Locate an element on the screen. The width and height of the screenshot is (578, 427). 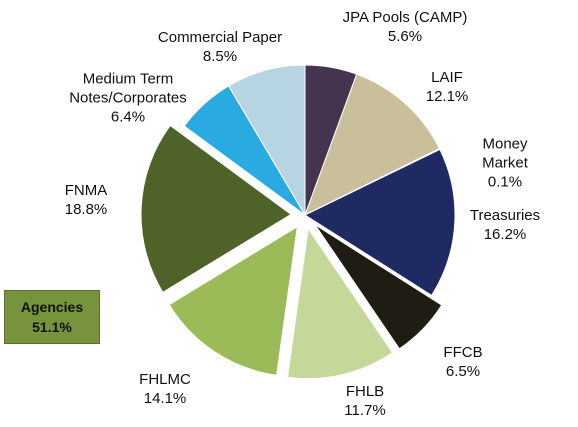
category-label: FNMA is located at coordinates (86, 190).